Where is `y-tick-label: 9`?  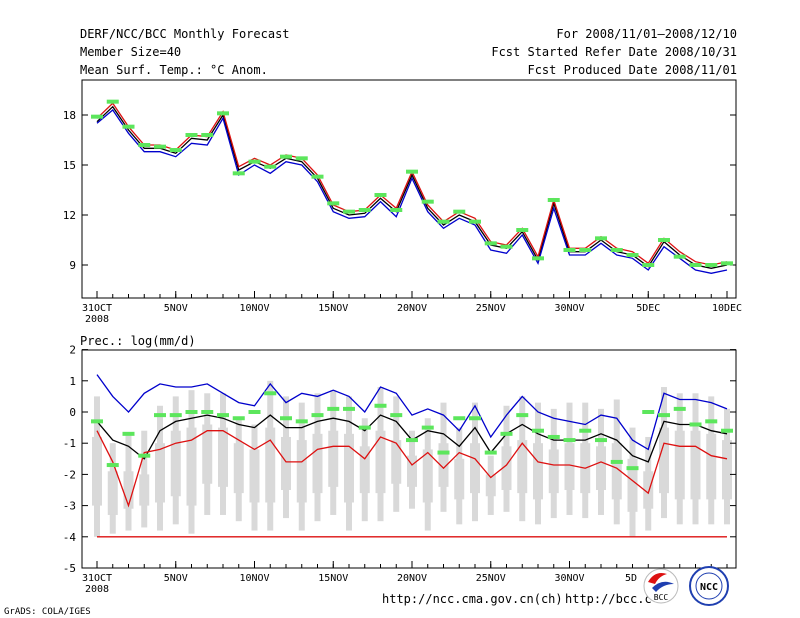
y-tick-label: 9 is located at coordinates (72, 265).